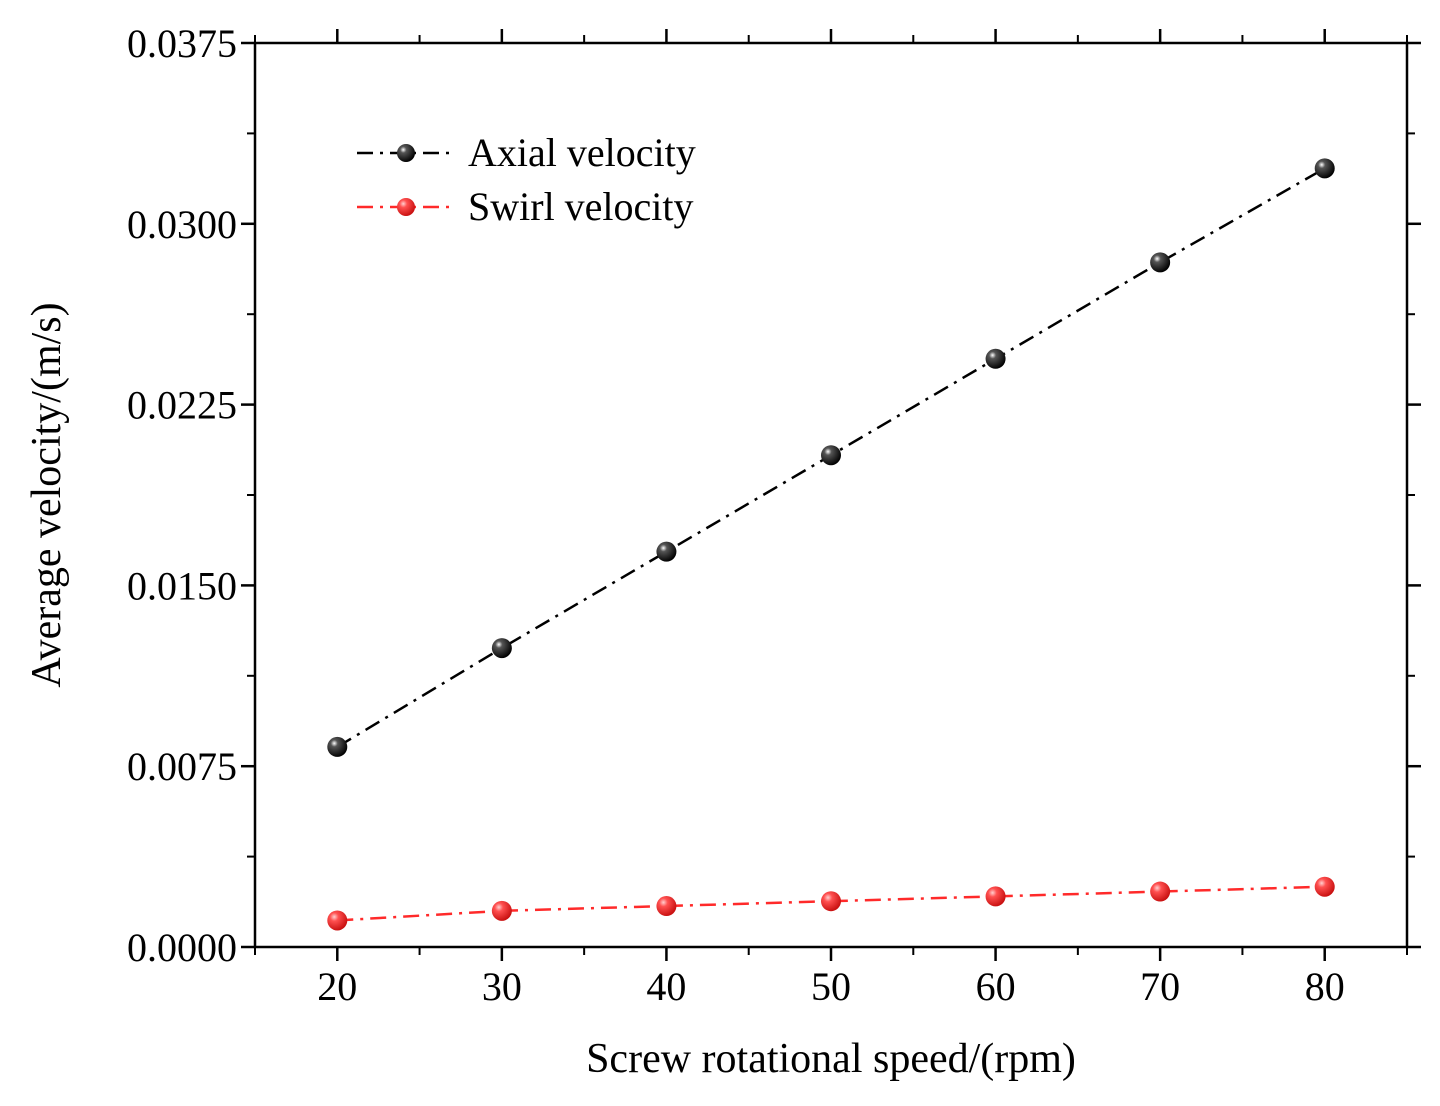 The image size is (1440, 1106). Describe the element at coordinates (581, 206) in the screenshot. I see `legend-label-swirl: Swirl velocity` at that location.